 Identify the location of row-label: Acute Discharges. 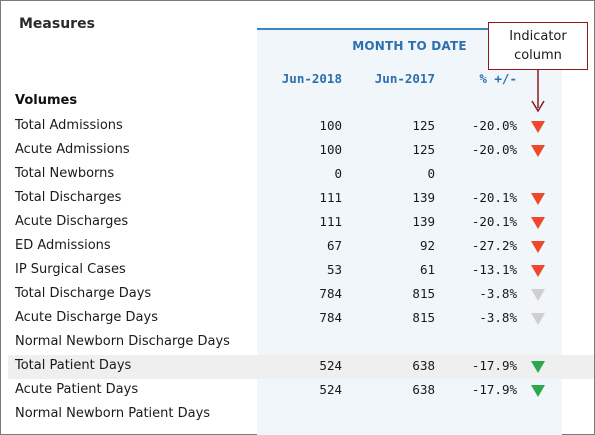
(72, 221).